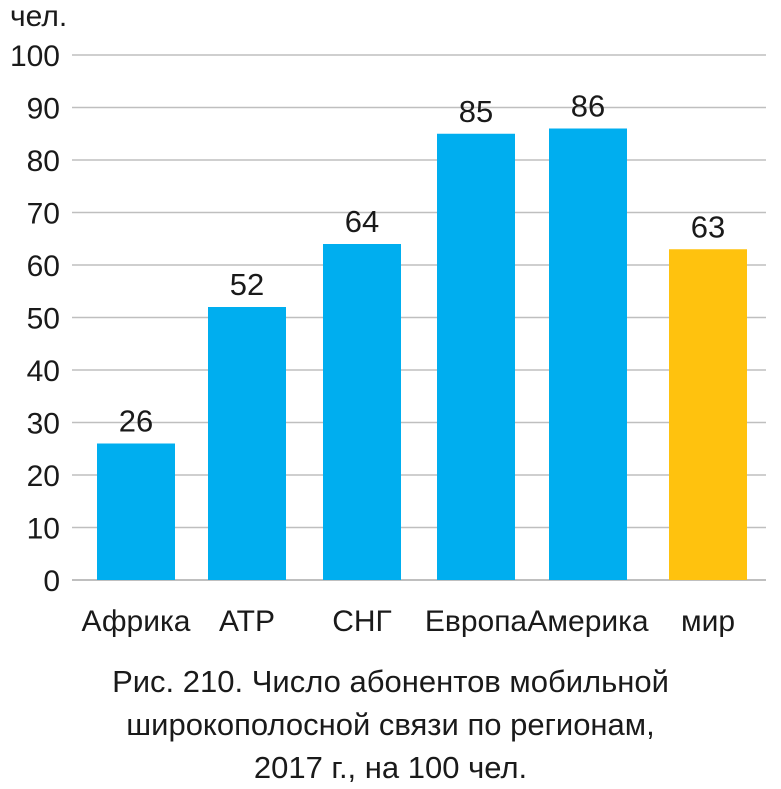  What do you see at coordinates (247, 621) in the screenshot?
I see `category-label: АТР` at bounding box center [247, 621].